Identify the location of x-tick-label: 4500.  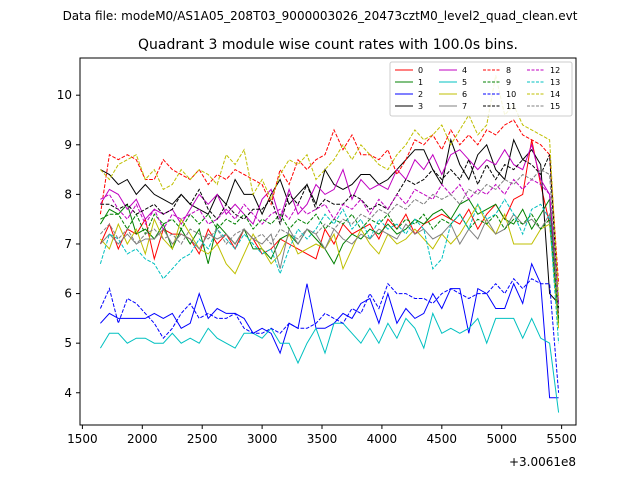
(442, 439).